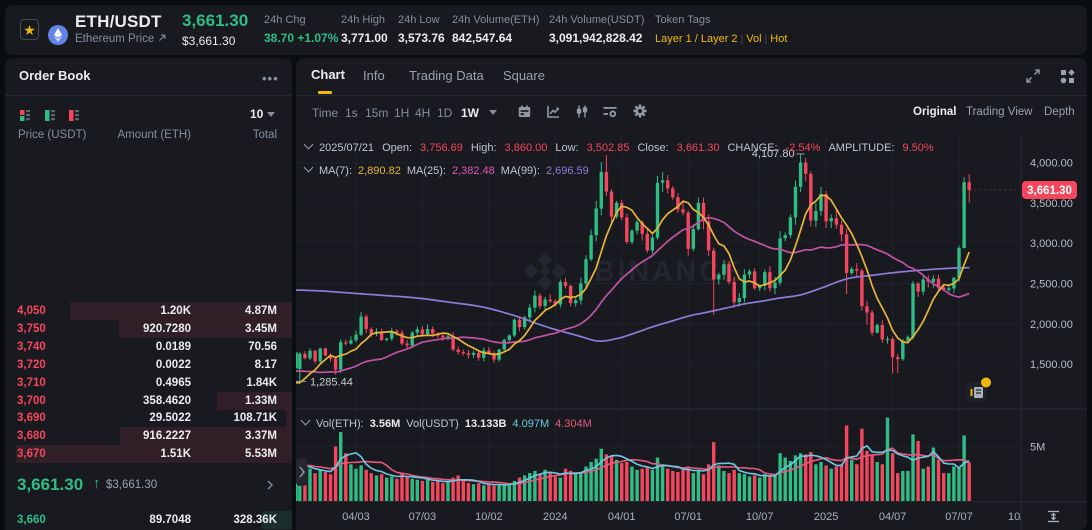  What do you see at coordinates (773, 154) in the screenshot?
I see `svg-text: 4,107.80` at bounding box center [773, 154].